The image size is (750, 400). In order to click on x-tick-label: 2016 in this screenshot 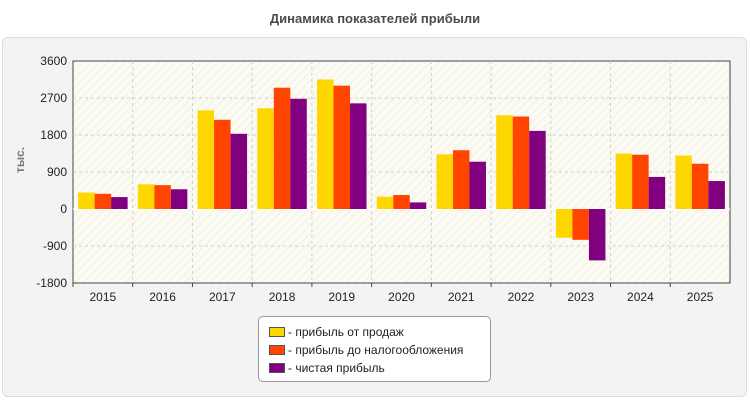, I will do `click(162, 297)`.